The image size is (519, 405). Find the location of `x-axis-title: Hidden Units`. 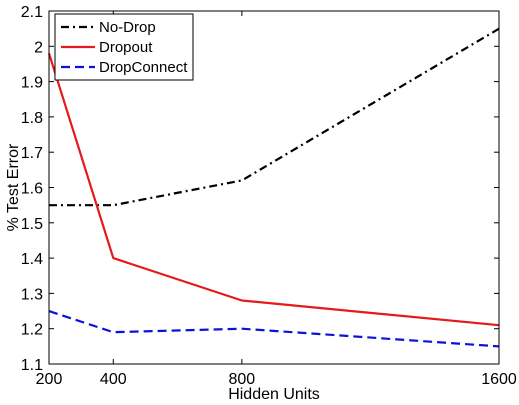

x-axis-title: Hidden Units is located at coordinates (274, 394).